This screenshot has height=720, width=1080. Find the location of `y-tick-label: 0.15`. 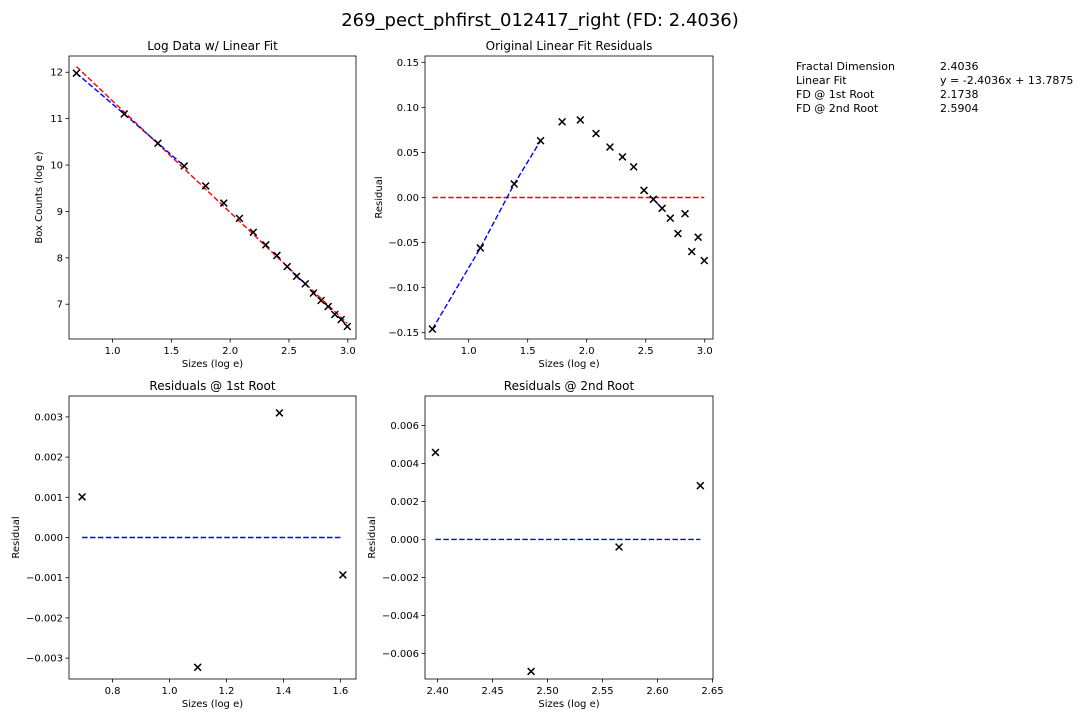

y-tick-label: 0.15 is located at coordinates (408, 63).